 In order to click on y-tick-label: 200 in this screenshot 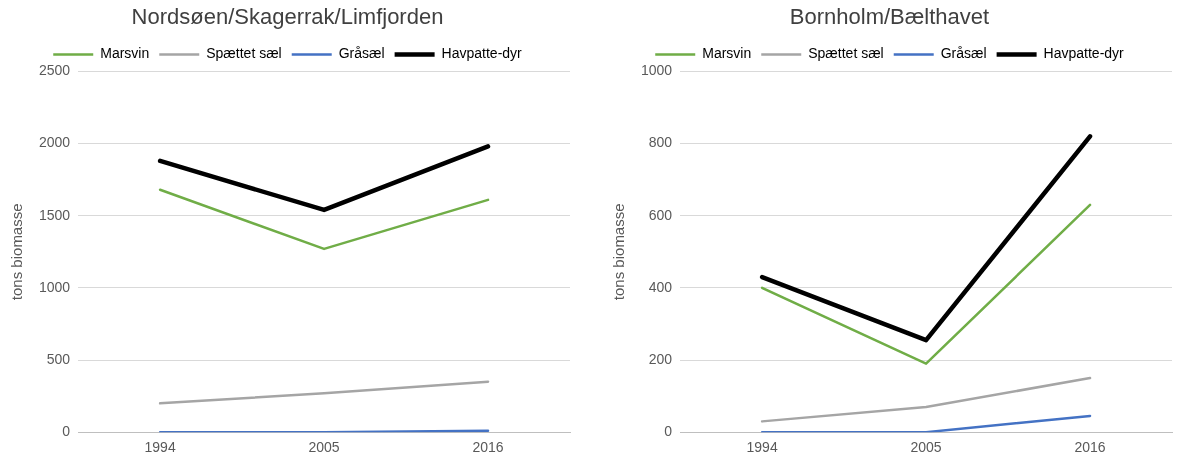, I will do `click(660, 358)`.